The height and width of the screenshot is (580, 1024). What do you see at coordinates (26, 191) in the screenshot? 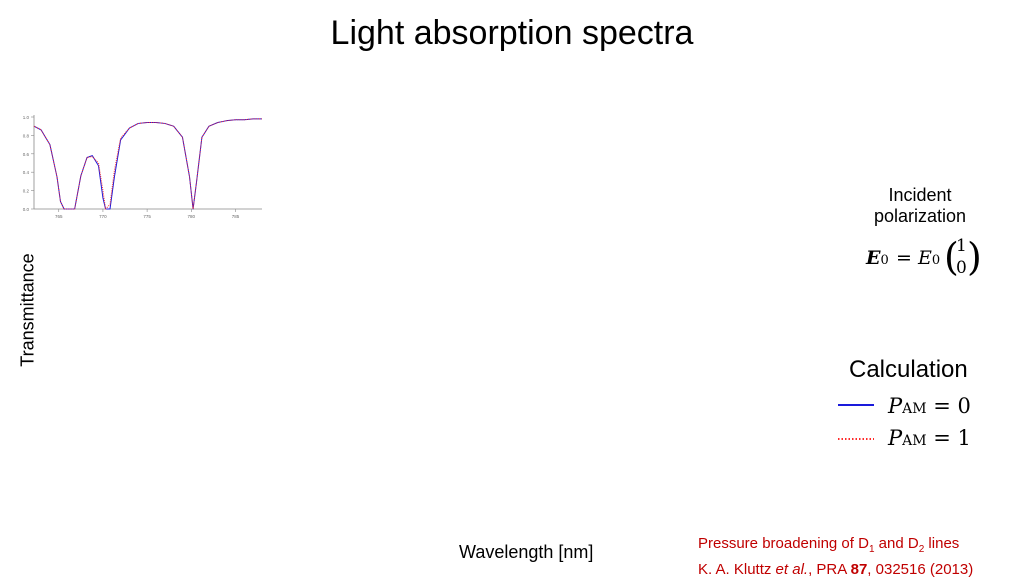
I see `y-tick-label: 0.2` at bounding box center [26, 191].